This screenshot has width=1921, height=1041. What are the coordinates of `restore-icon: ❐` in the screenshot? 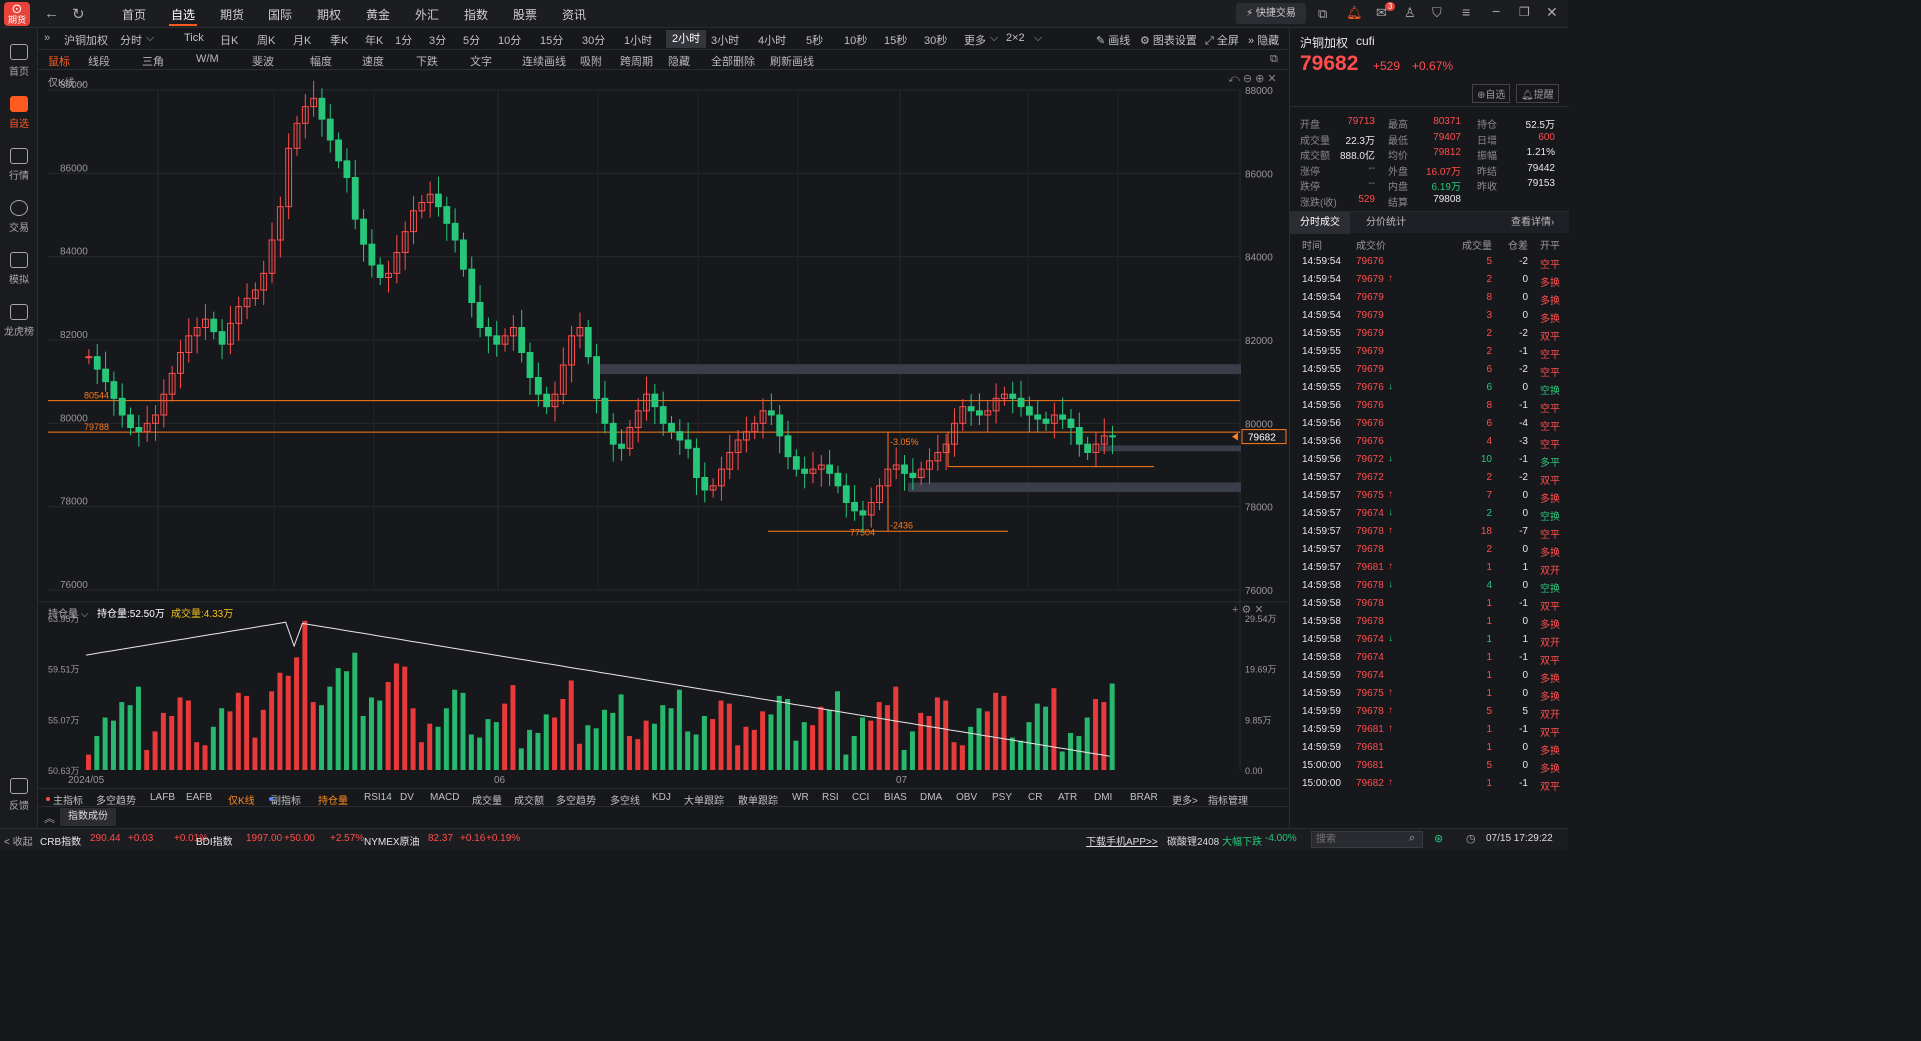 It's located at (1524, 12).